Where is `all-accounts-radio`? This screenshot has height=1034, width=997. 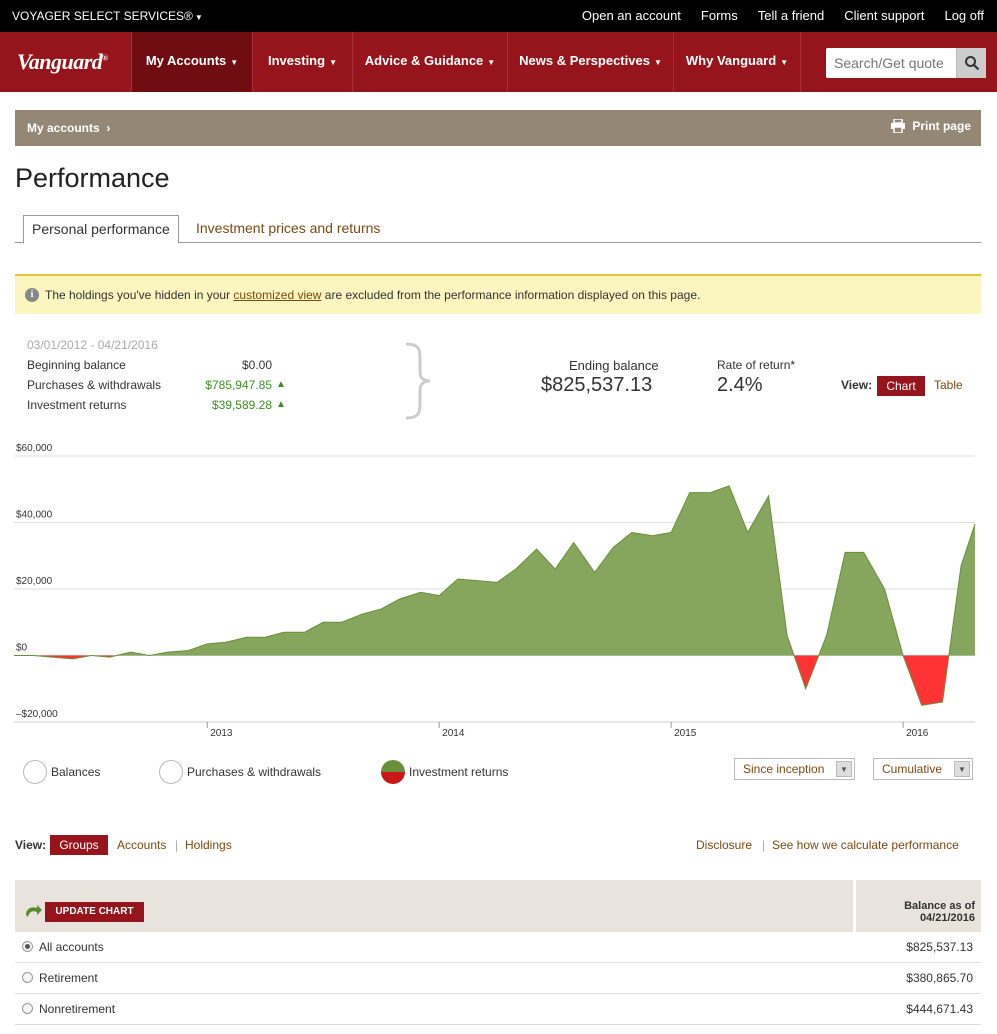
all-accounts-radio is located at coordinates (27, 946).